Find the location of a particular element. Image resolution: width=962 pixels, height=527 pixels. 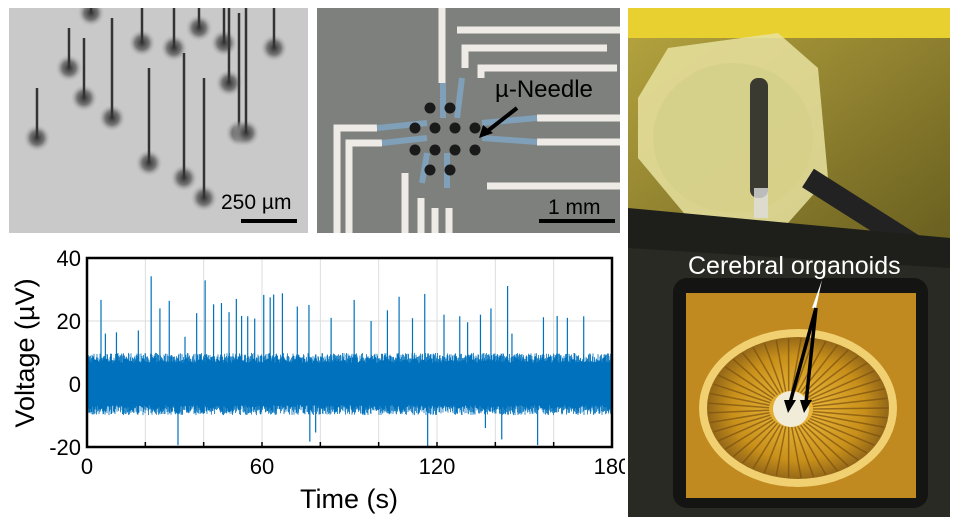

electrode-chip-photo: µ-Needle 1 mm is located at coordinates (468, 120).